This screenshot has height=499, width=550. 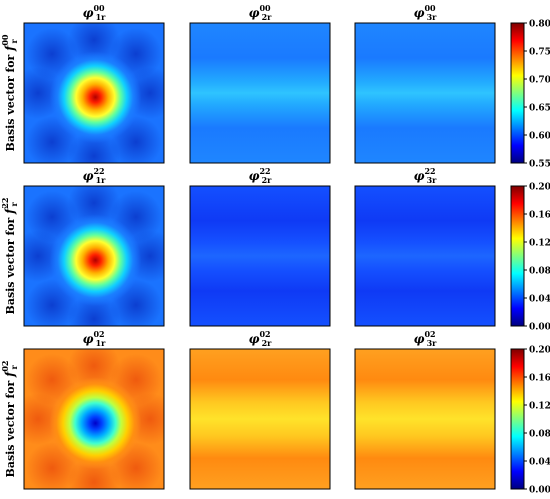 What do you see at coordinates (530, 421) in the screenshot?
I see `colorbar-row-3: 0.00 0.04 0.08 0.12 0.16 0.20` at bounding box center [530, 421].